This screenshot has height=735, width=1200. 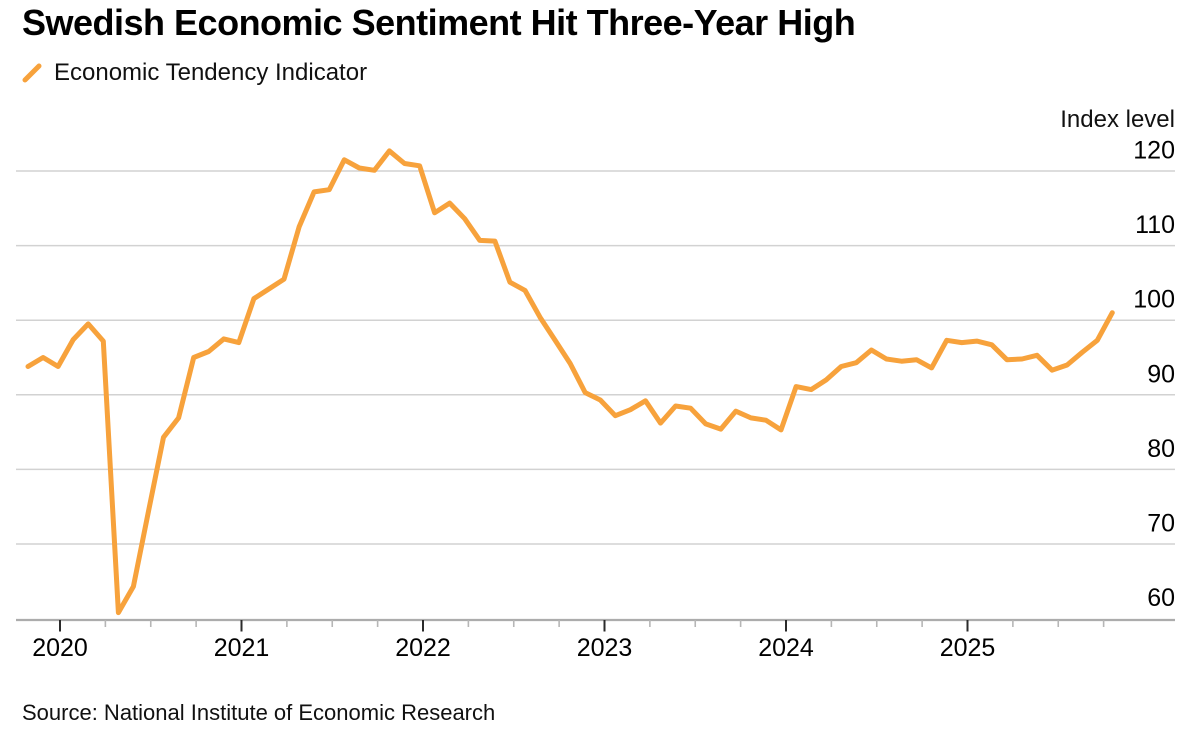 What do you see at coordinates (605, 648) in the screenshot?
I see `x-axis-label: 2023` at bounding box center [605, 648].